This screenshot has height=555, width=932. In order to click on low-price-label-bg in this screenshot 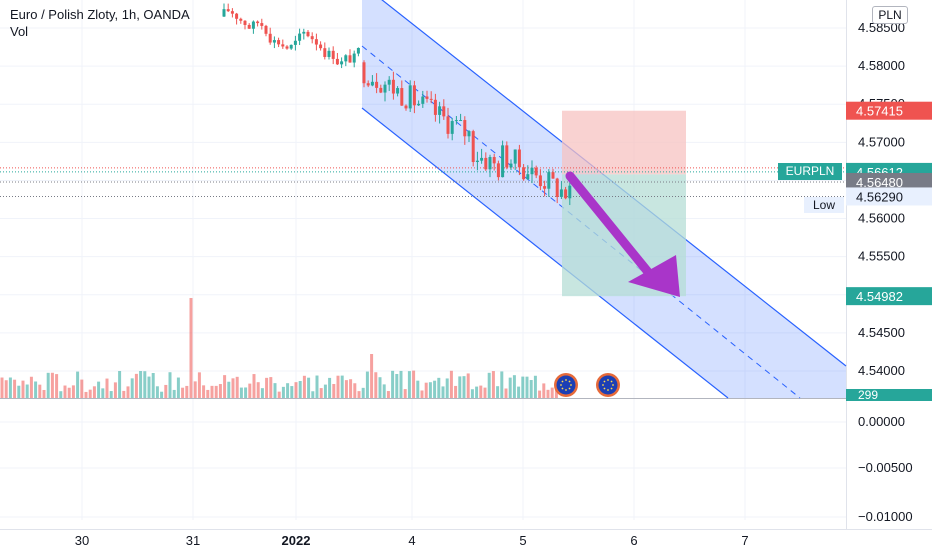, I will do `click(889, 196)`.